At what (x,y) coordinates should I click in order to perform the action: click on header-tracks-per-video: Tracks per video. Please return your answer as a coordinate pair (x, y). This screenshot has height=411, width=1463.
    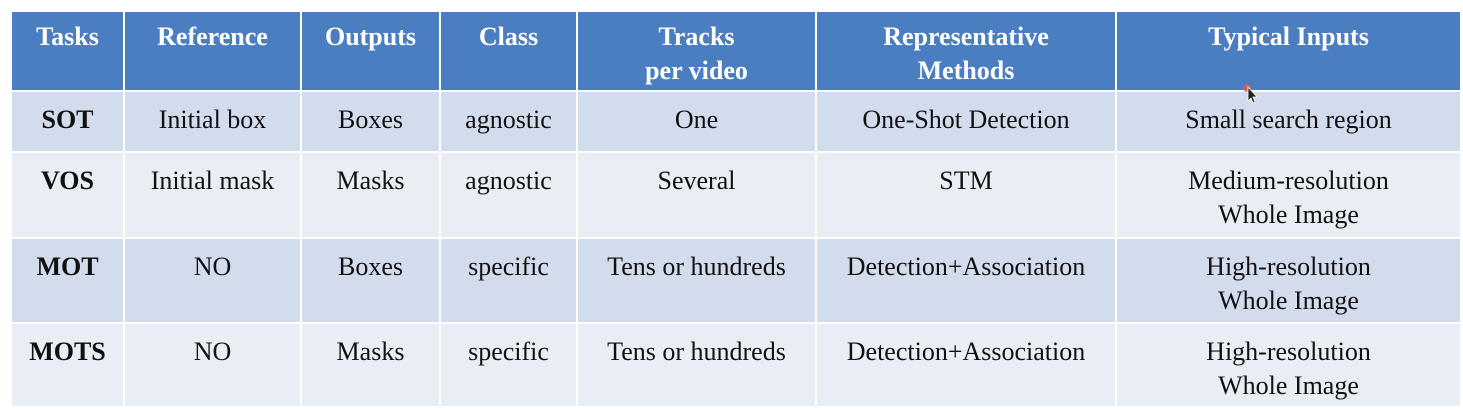
    Looking at the image, I should click on (696, 51).